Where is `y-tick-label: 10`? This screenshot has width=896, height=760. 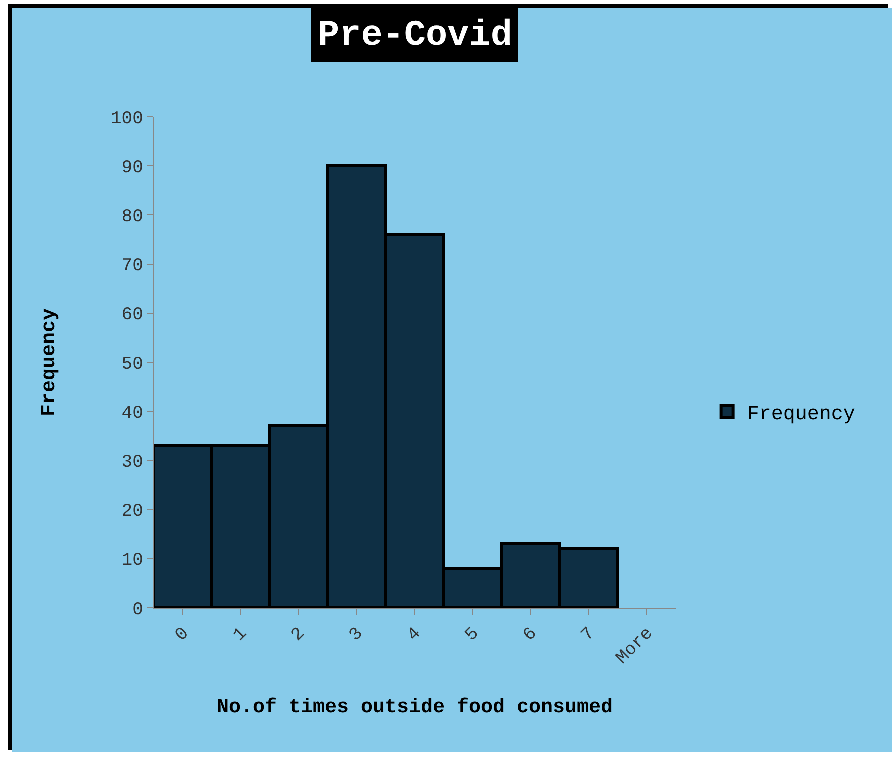
y-tick-label: 10 is located at coordinates (133, 561).